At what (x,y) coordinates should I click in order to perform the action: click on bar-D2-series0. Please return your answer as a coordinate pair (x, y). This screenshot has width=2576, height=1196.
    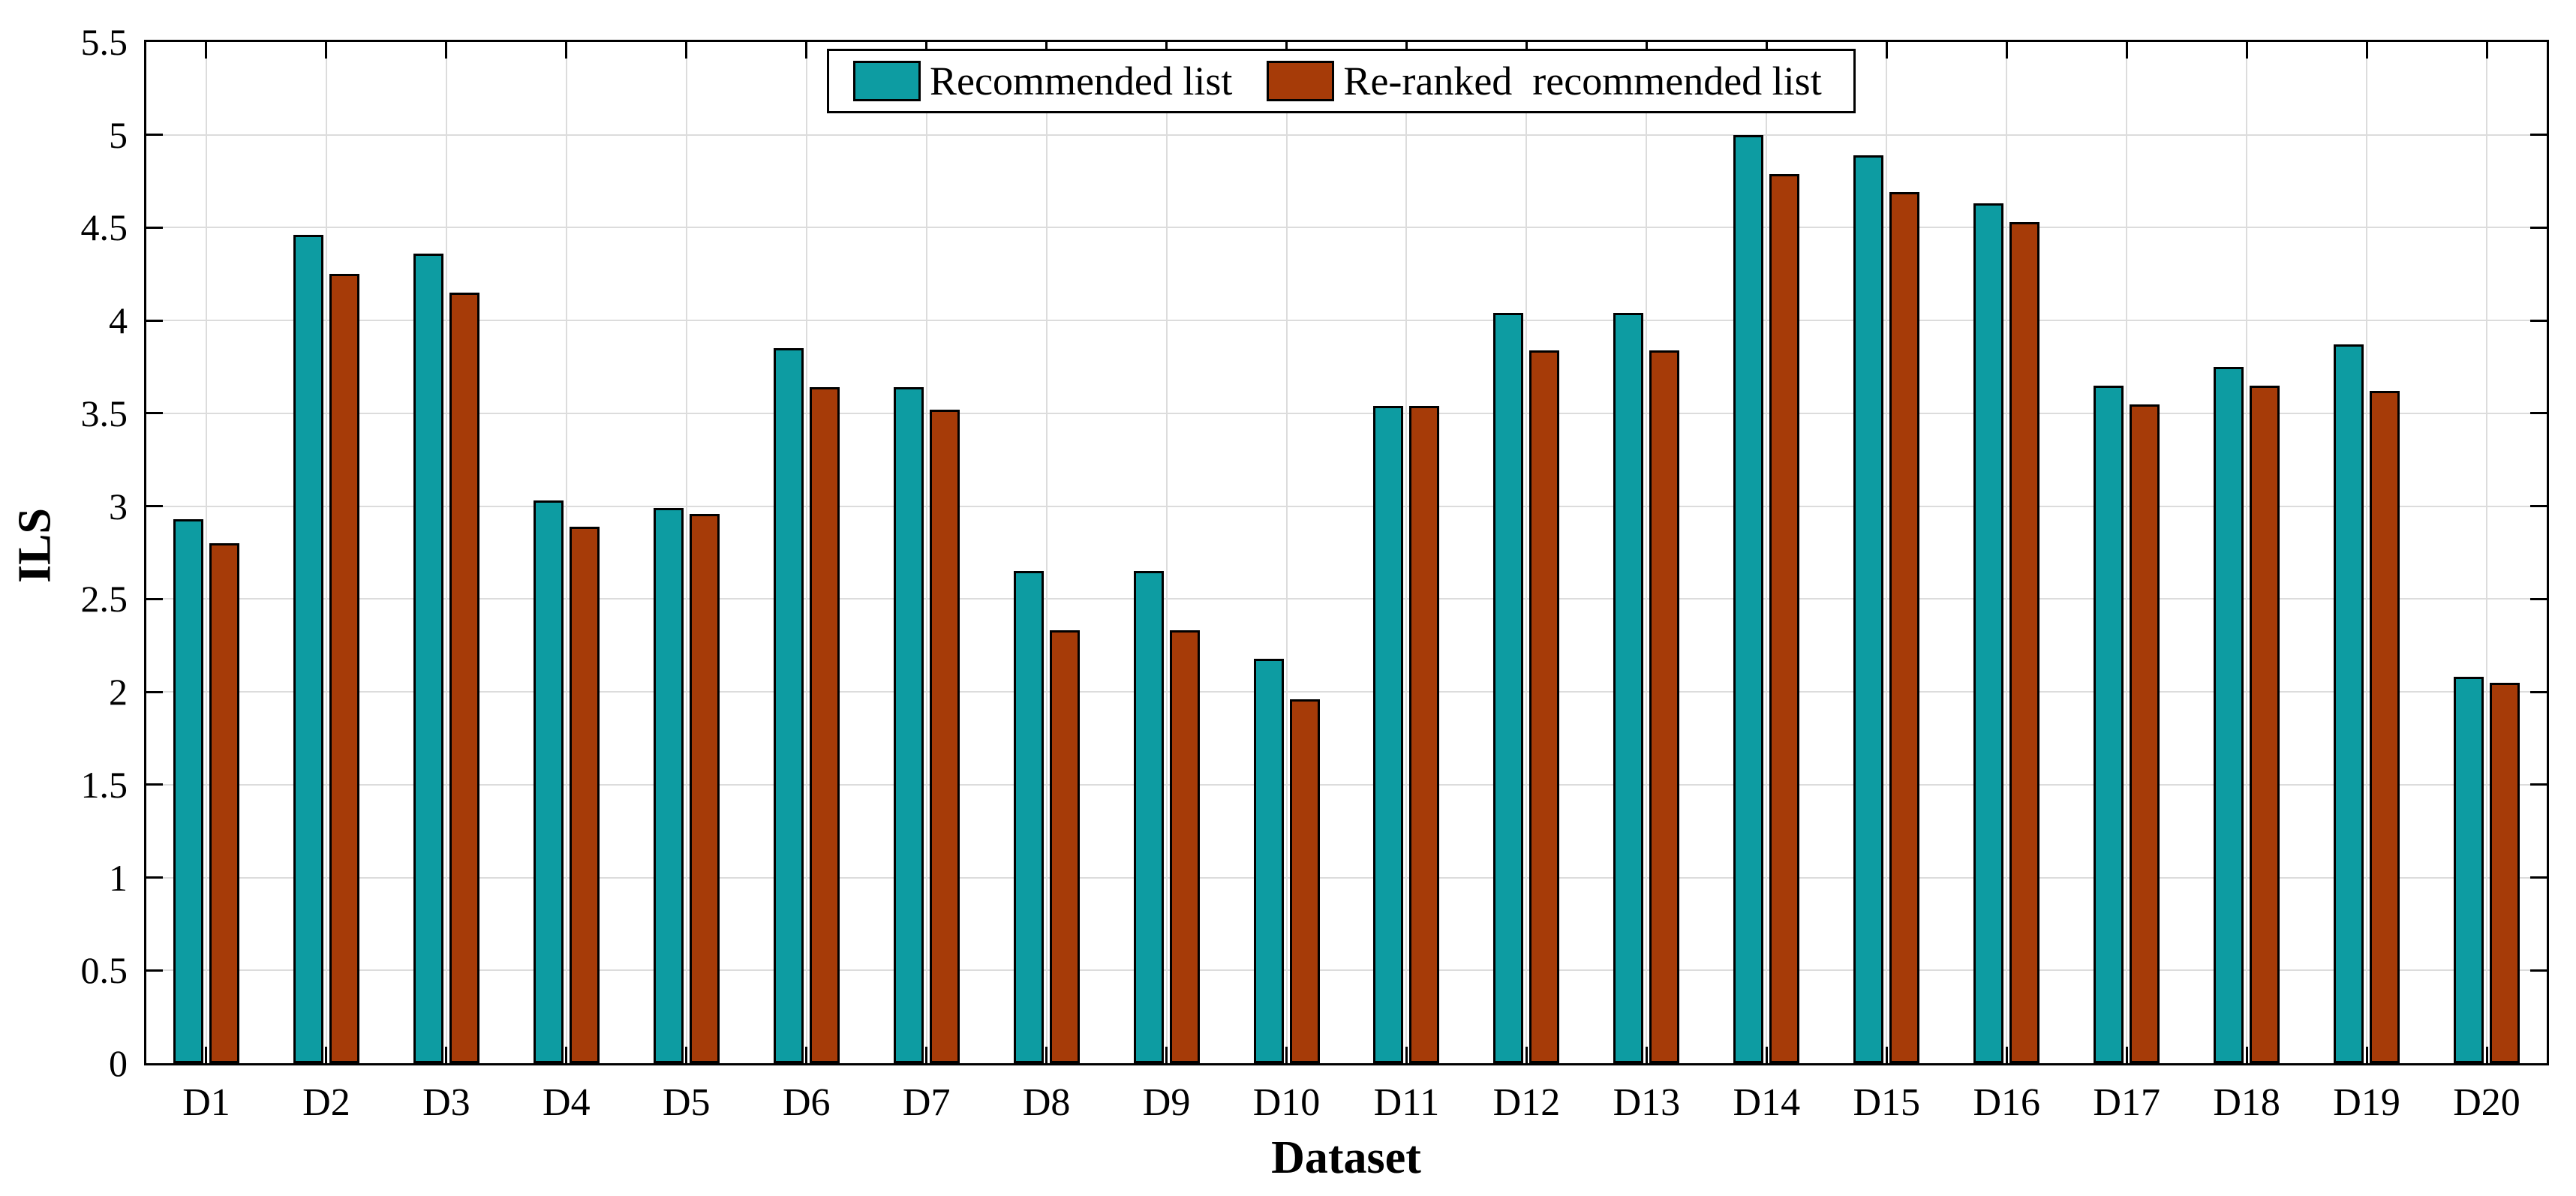
    Looking at the image, I should click on (308, 649).